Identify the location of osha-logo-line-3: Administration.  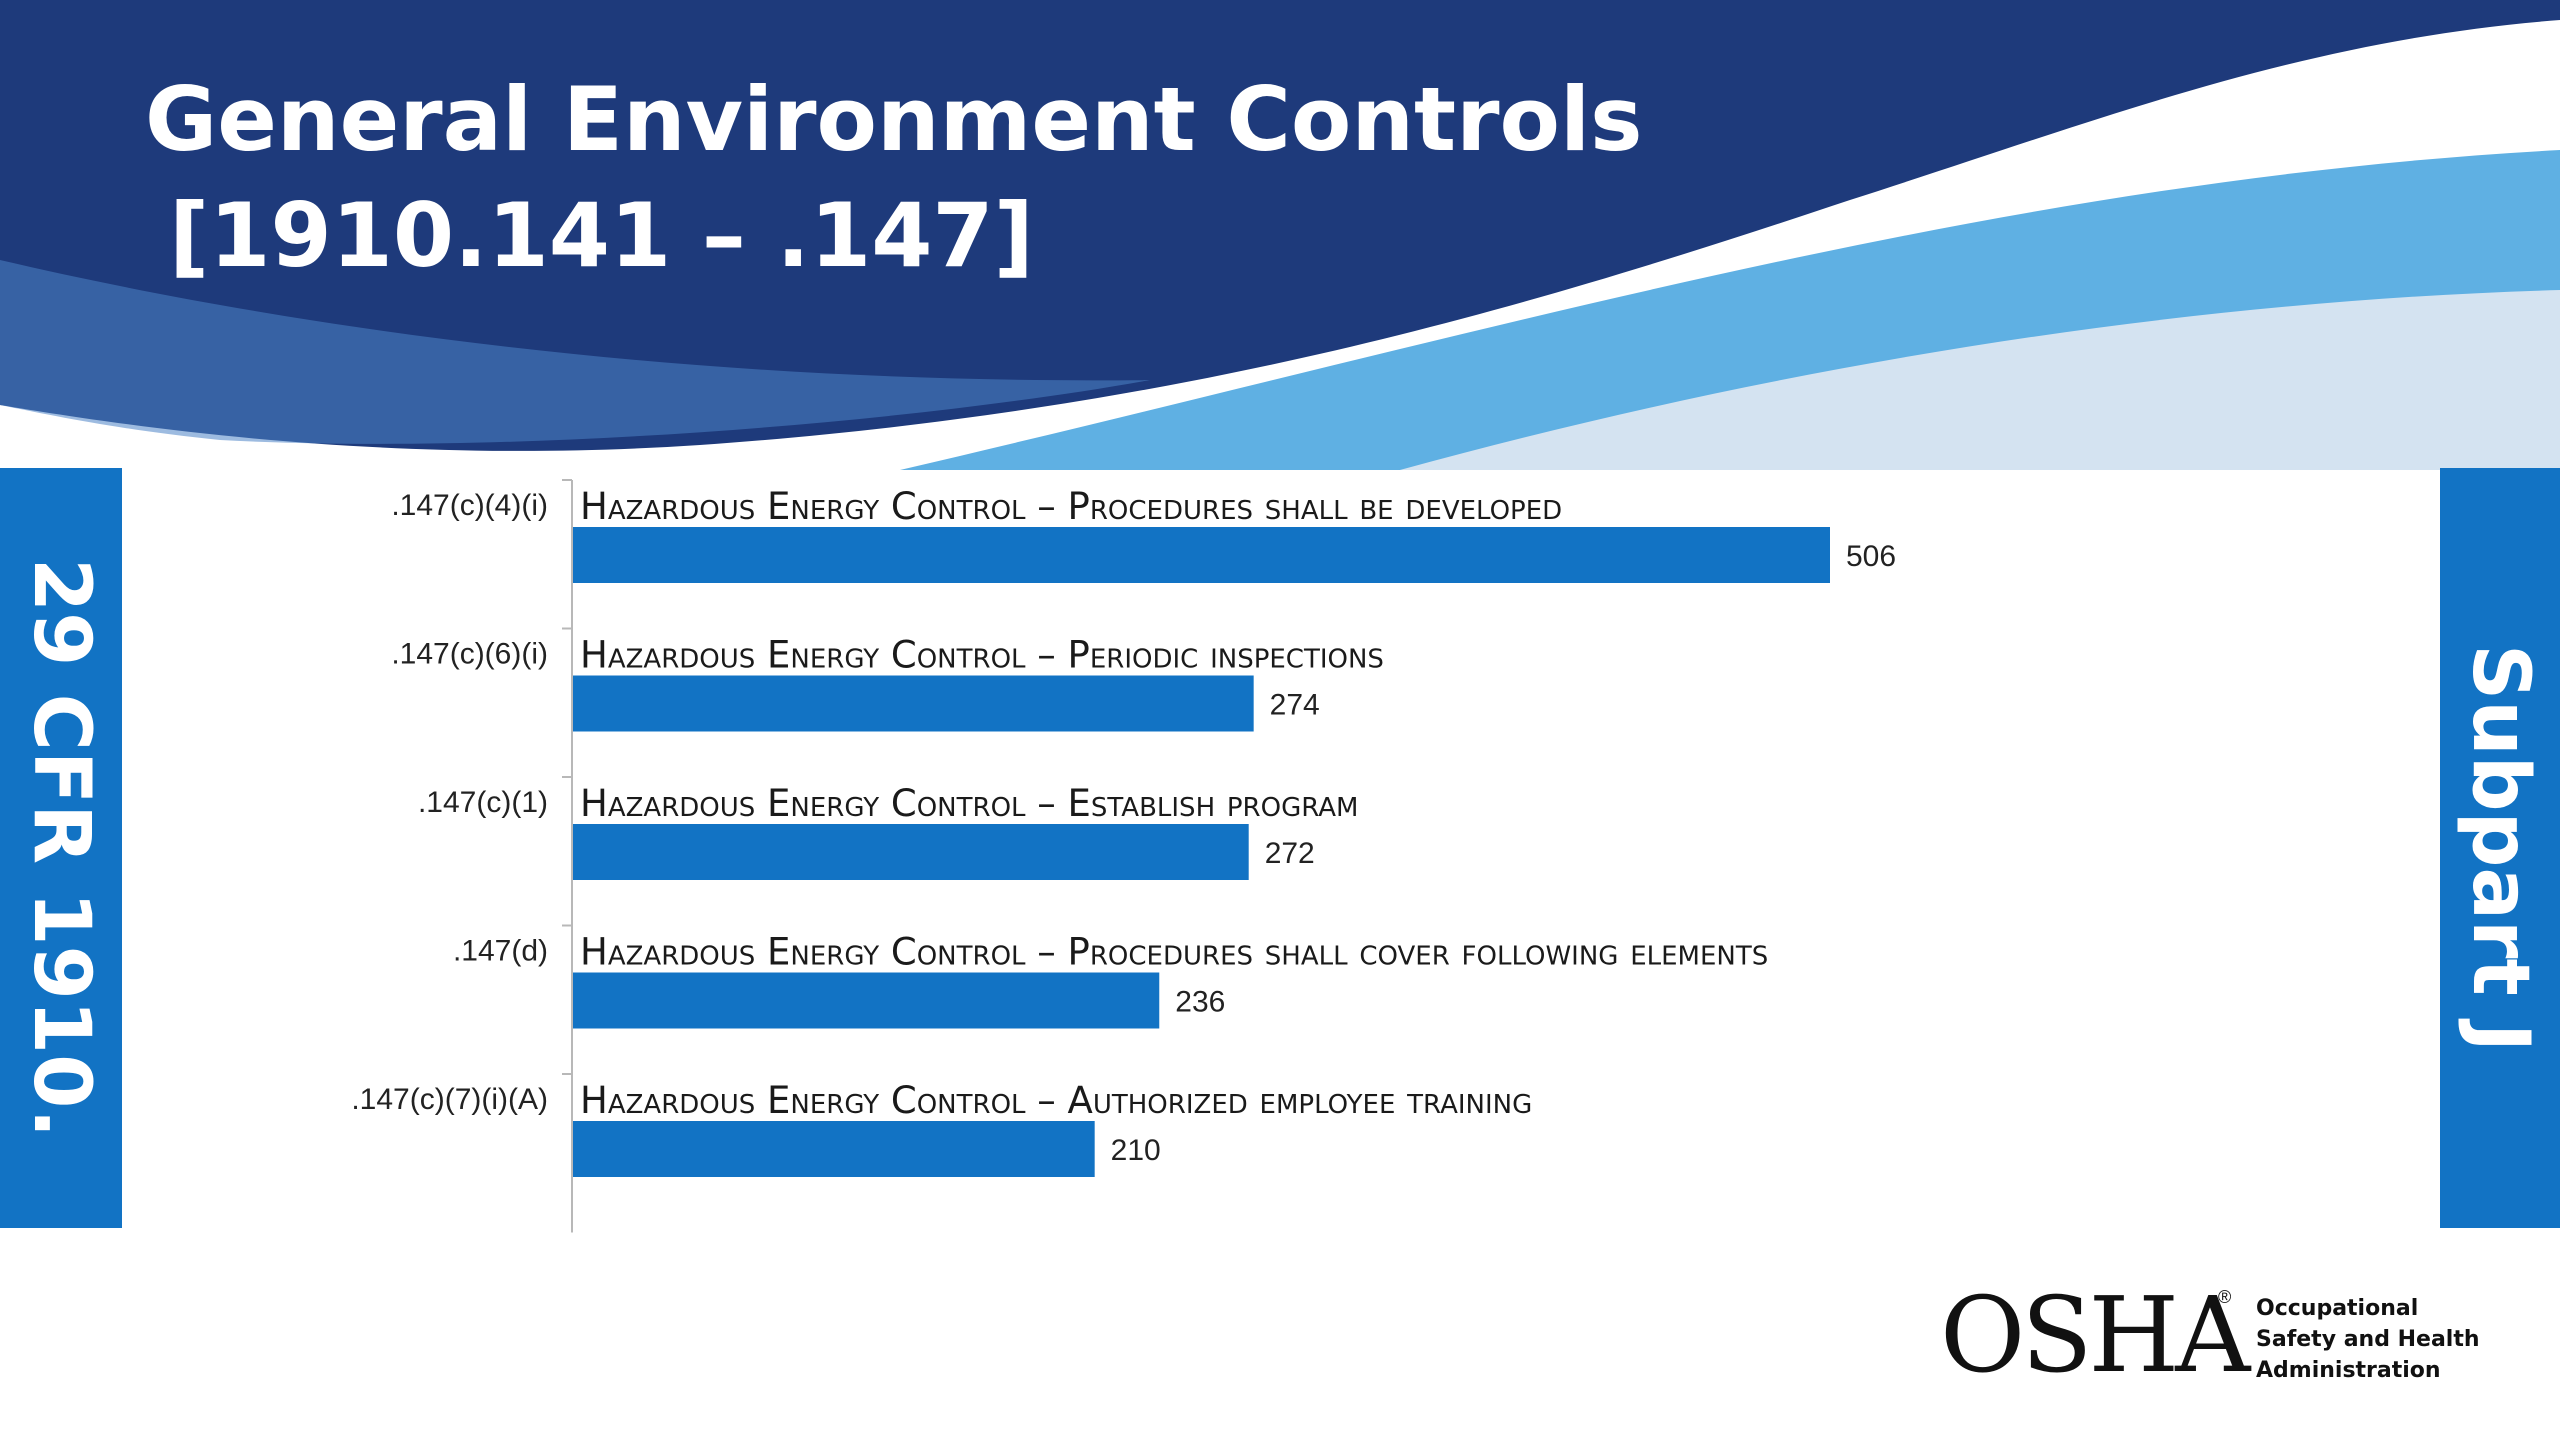
(2348, 1370).